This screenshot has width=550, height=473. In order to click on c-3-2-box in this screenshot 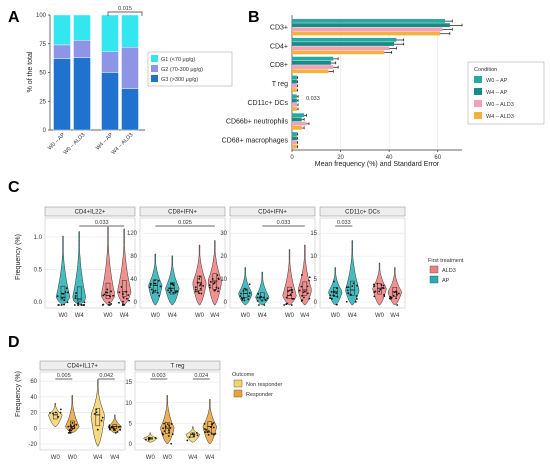, I will do `click(379, 289)`.